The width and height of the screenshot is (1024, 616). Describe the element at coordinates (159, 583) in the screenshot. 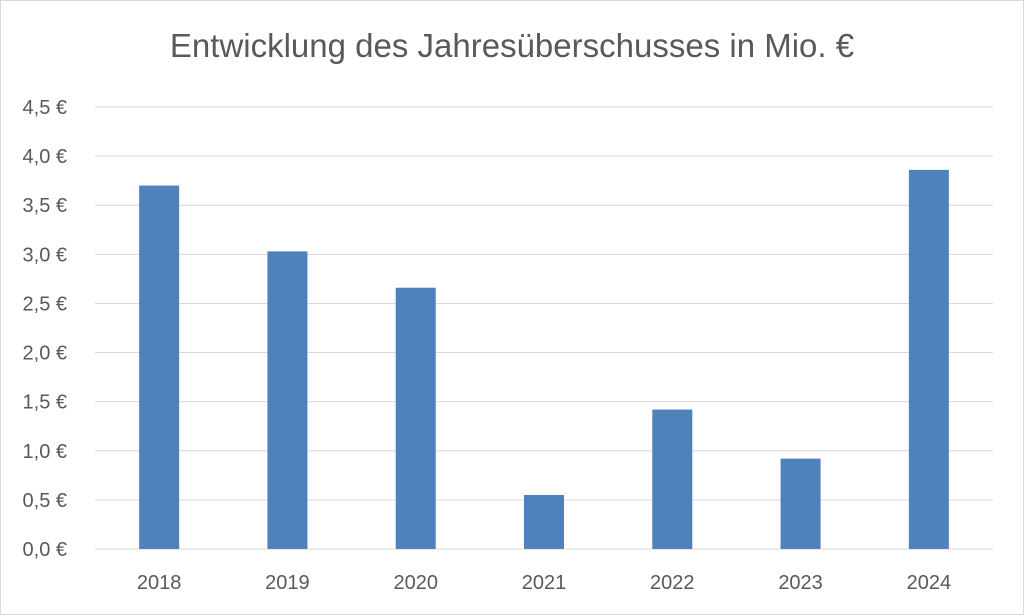

I see `x-tick-label: 2018` at that location.